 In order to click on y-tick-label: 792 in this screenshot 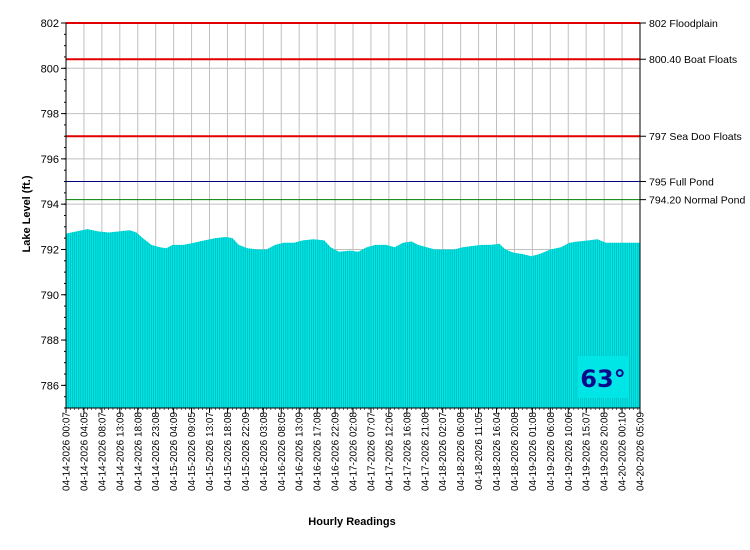, I will do `click(50, 250)`.